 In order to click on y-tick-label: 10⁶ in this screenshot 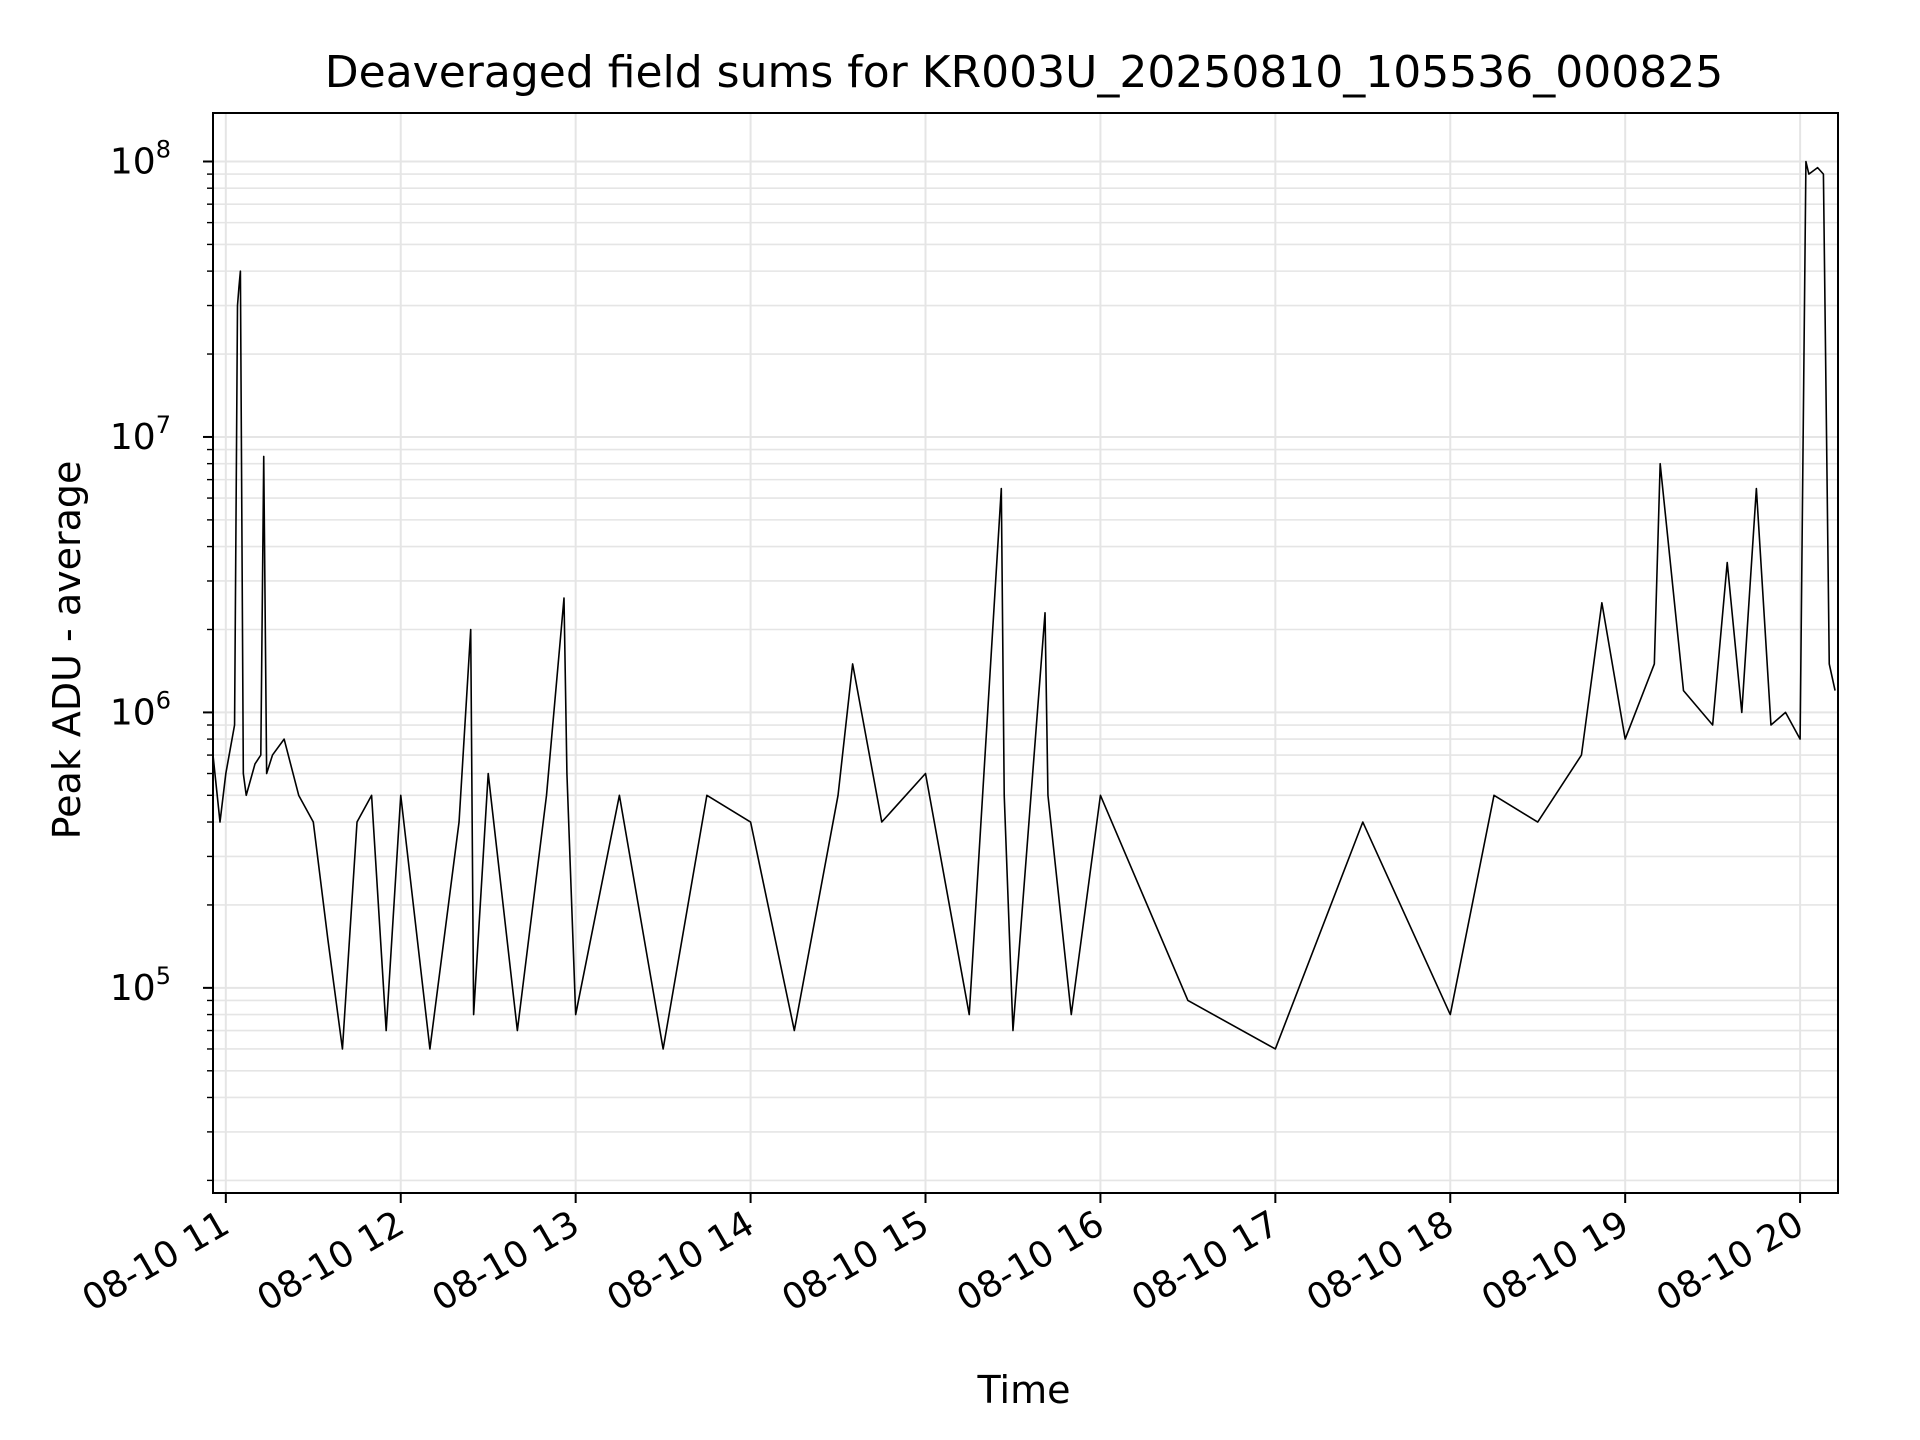, I will do `click(140, 709)`.